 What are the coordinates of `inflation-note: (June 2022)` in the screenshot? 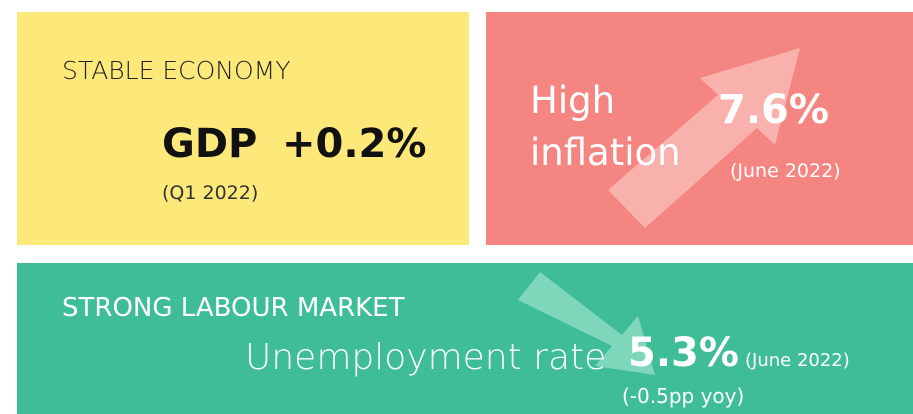 It's located at (785, 171).